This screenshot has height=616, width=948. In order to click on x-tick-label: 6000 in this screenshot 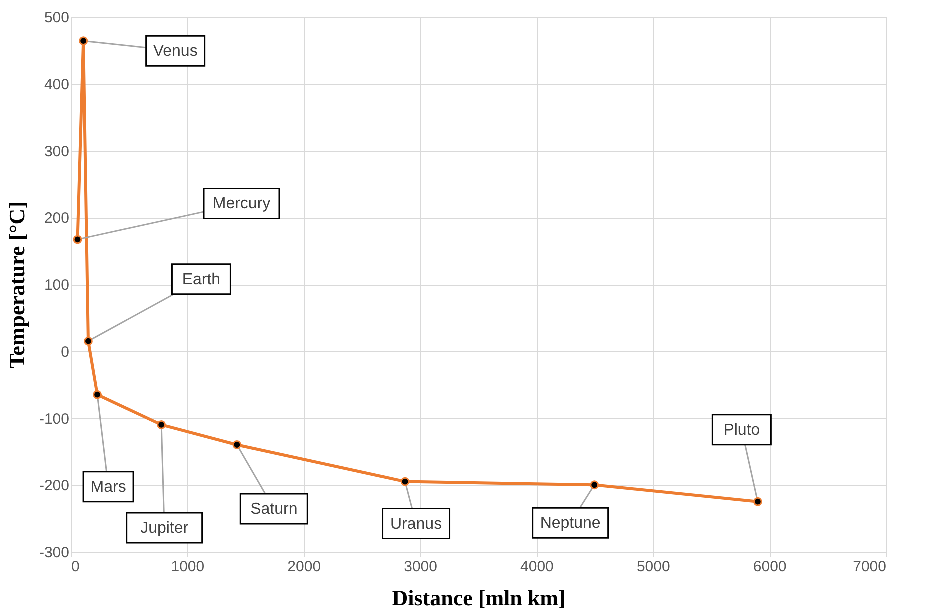, I will do `click(770, 567)`.